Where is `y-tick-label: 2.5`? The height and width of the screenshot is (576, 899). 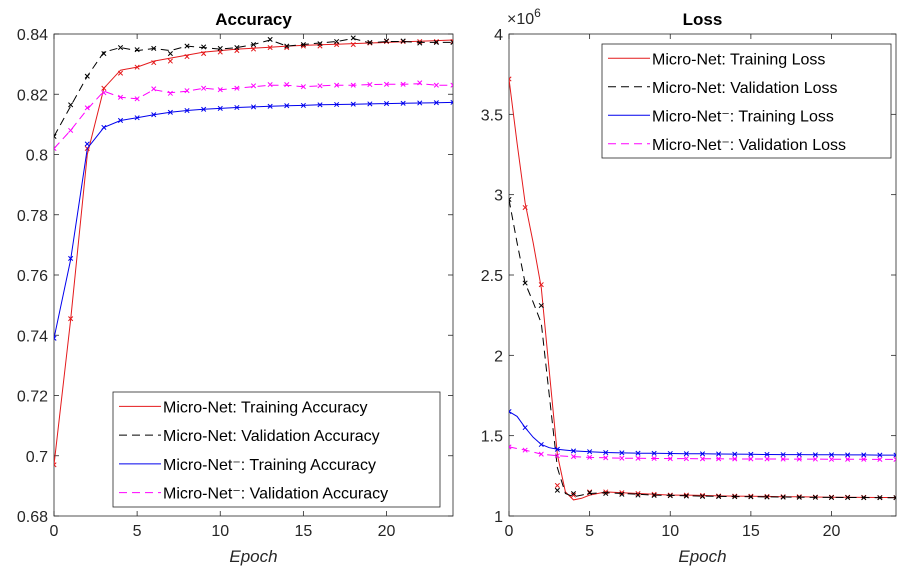 y-tick-label: 2.5 is located at coordinates (492, 276).